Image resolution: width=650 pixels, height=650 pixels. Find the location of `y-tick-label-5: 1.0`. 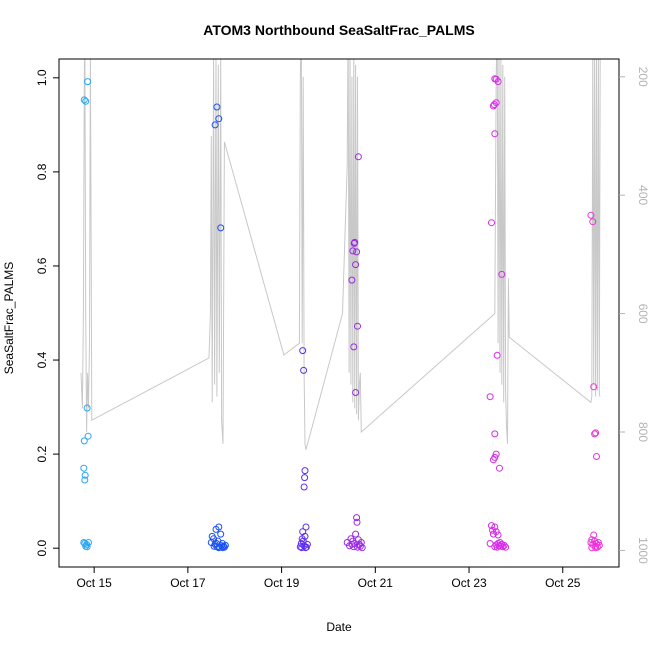

y-tick-label-5: 1.0 is located at coordinates (42, 77).